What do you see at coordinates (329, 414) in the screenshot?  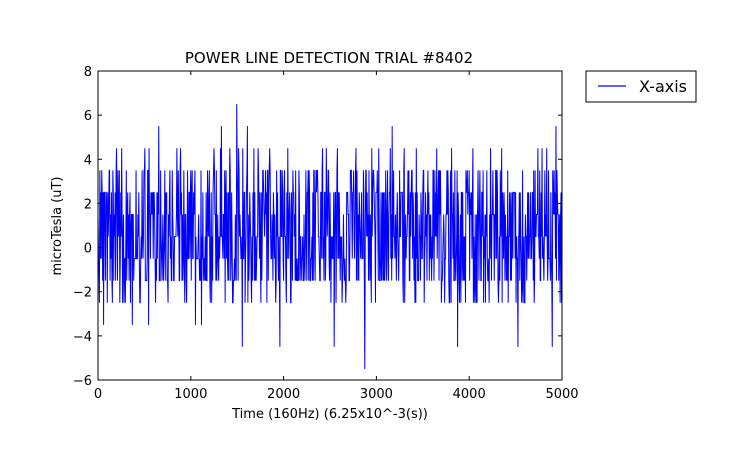 I see `x-axis-label: Time (160Hz) (6.25x10^-3(s))` at bounding box center [329, 414].